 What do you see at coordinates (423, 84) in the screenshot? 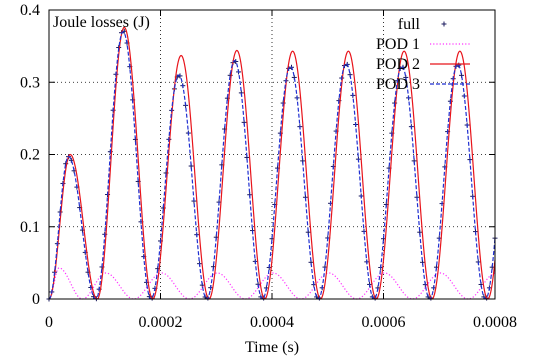
I see `legend-item-pod-3: POD 3` at bounding box center [423, 84].